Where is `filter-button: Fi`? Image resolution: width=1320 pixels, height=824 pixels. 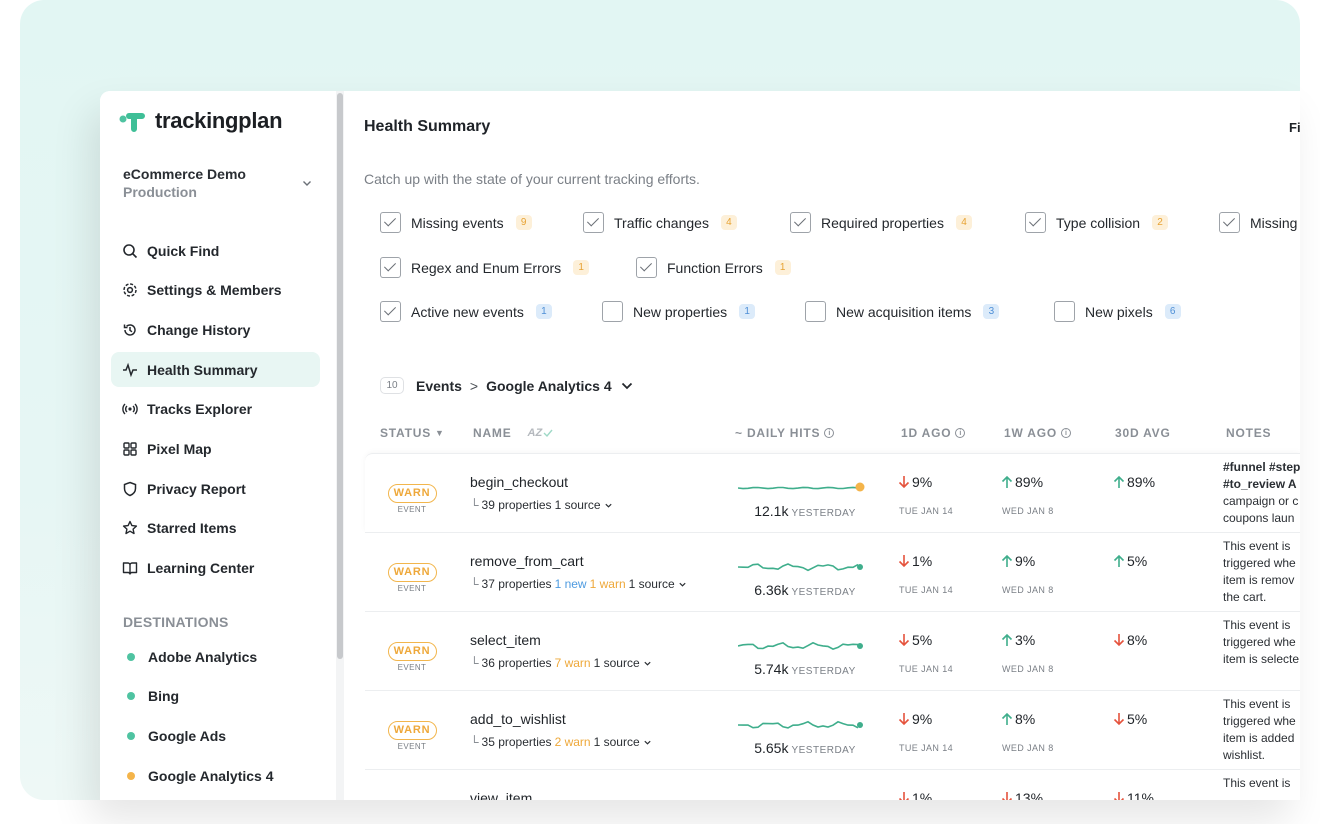 filter-button: Fi is located at coordinates (1294, 127).